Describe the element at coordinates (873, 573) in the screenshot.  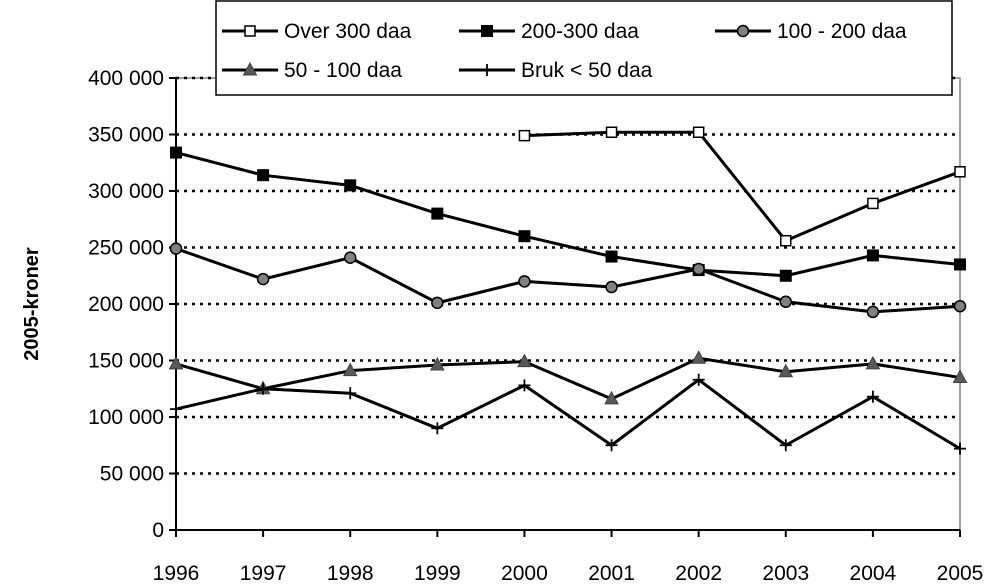
I see `x-tick-label: 2004` at that location.